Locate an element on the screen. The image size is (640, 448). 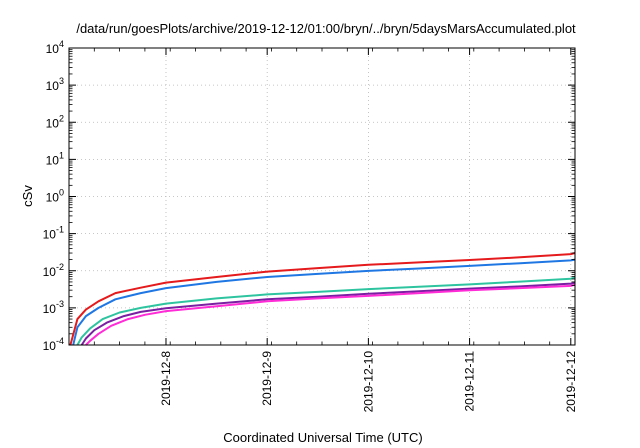
y-tick-label: 10⁻¹ is located at coordinates (53, 233).